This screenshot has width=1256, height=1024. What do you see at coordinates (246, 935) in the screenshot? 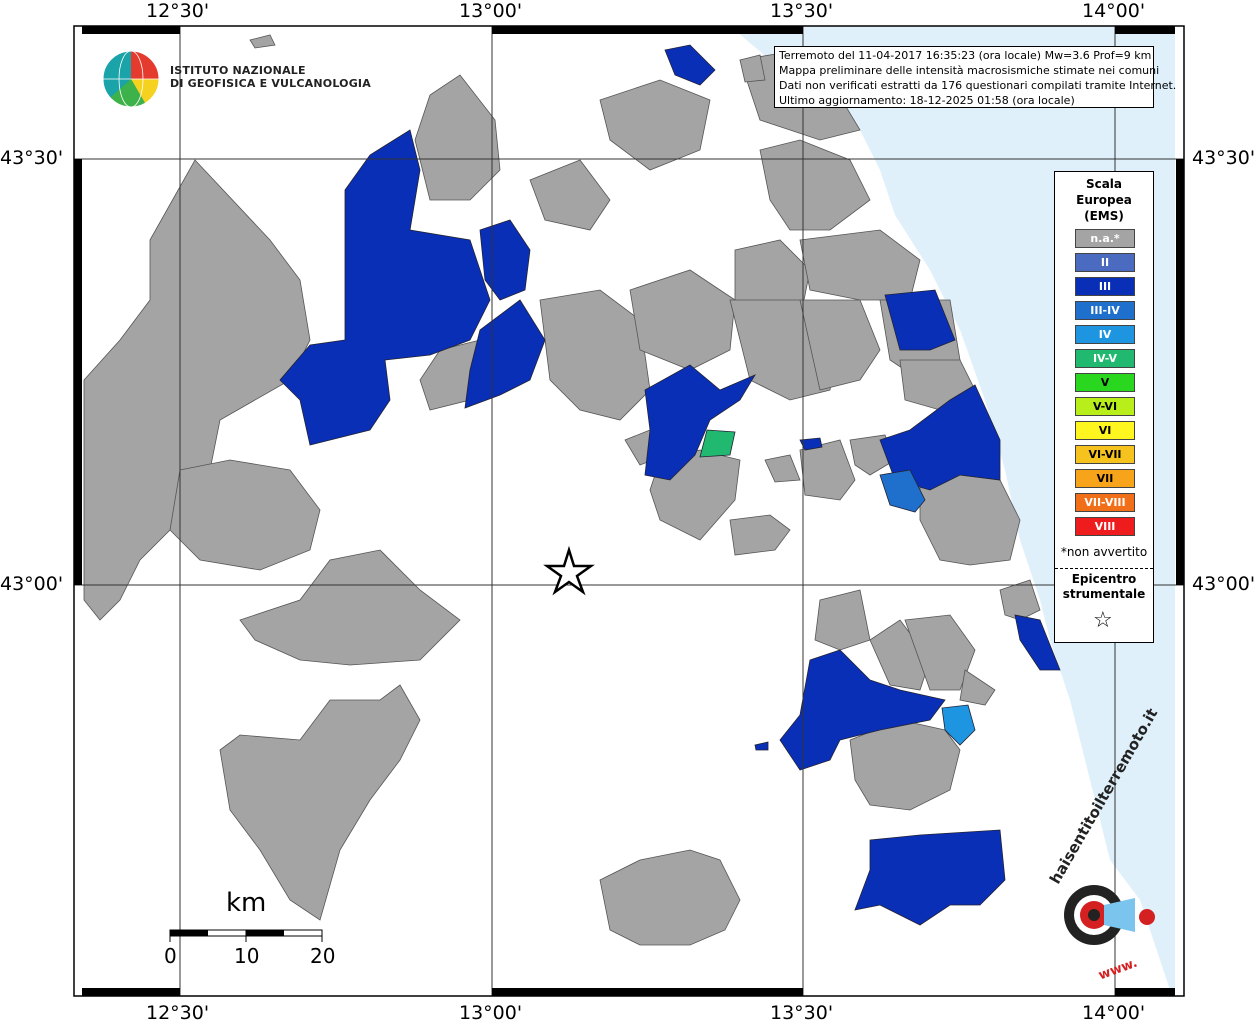
I see `scale-bar` at bounding box center [246, 935].